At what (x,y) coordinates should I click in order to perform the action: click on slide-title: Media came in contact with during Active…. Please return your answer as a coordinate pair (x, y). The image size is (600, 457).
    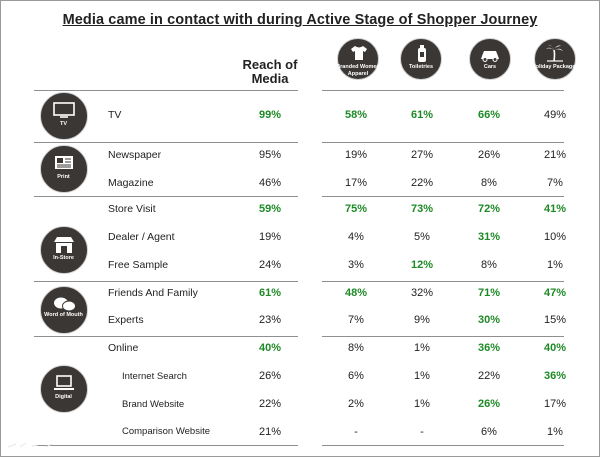
    Looking at the image, I should click on (300, 20).